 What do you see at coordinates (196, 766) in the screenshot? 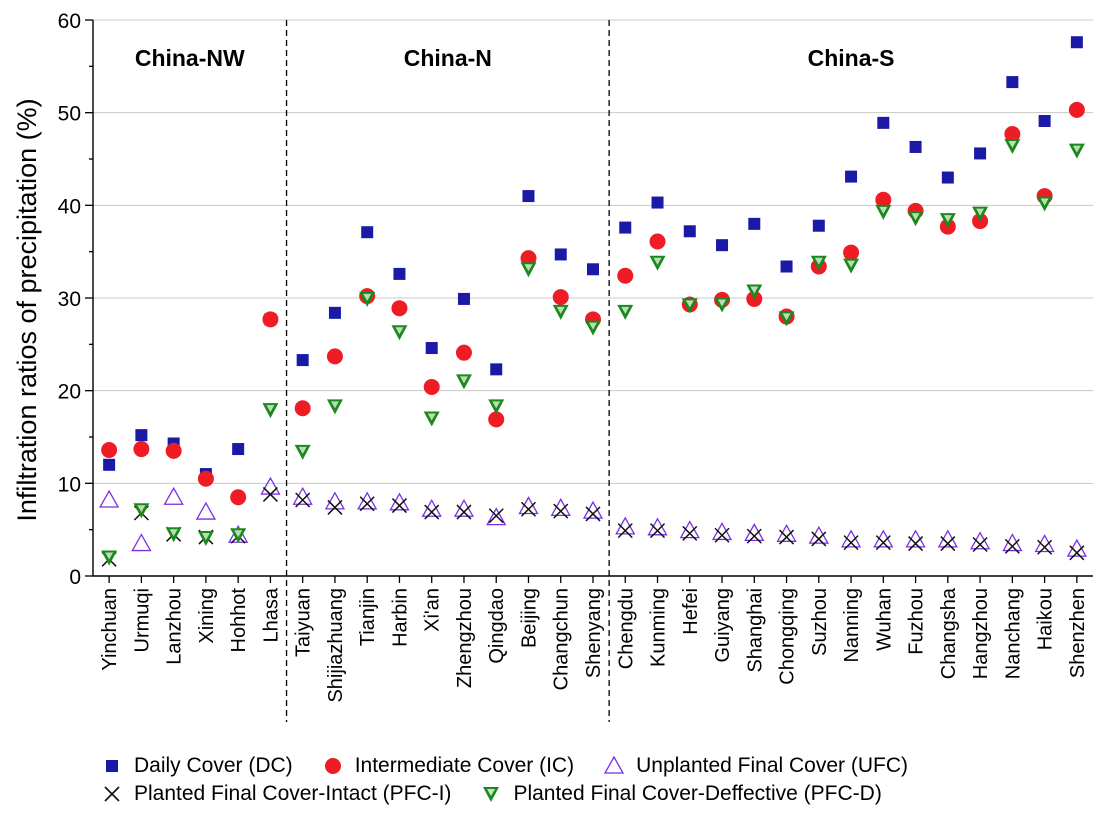
I see `legend-item-dc: Daily Cover (DC)` at bounding box center [196, 766].